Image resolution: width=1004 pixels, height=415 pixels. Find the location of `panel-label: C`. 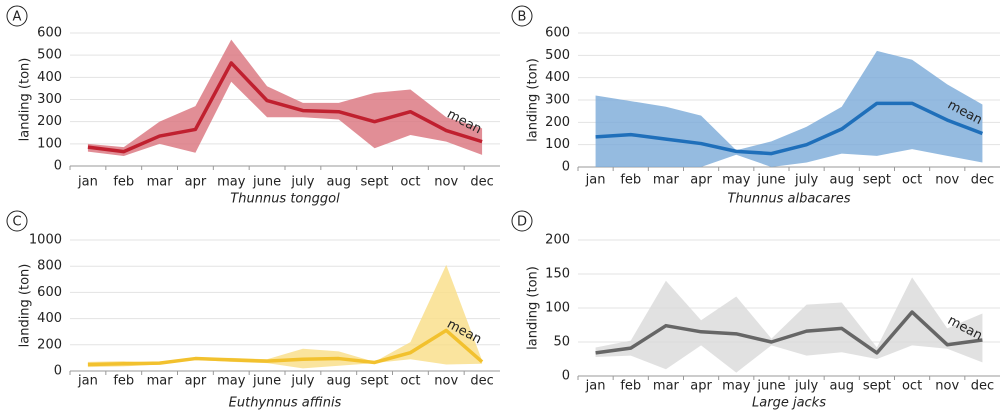

panel-label: C is located at coordinates (16, 222).